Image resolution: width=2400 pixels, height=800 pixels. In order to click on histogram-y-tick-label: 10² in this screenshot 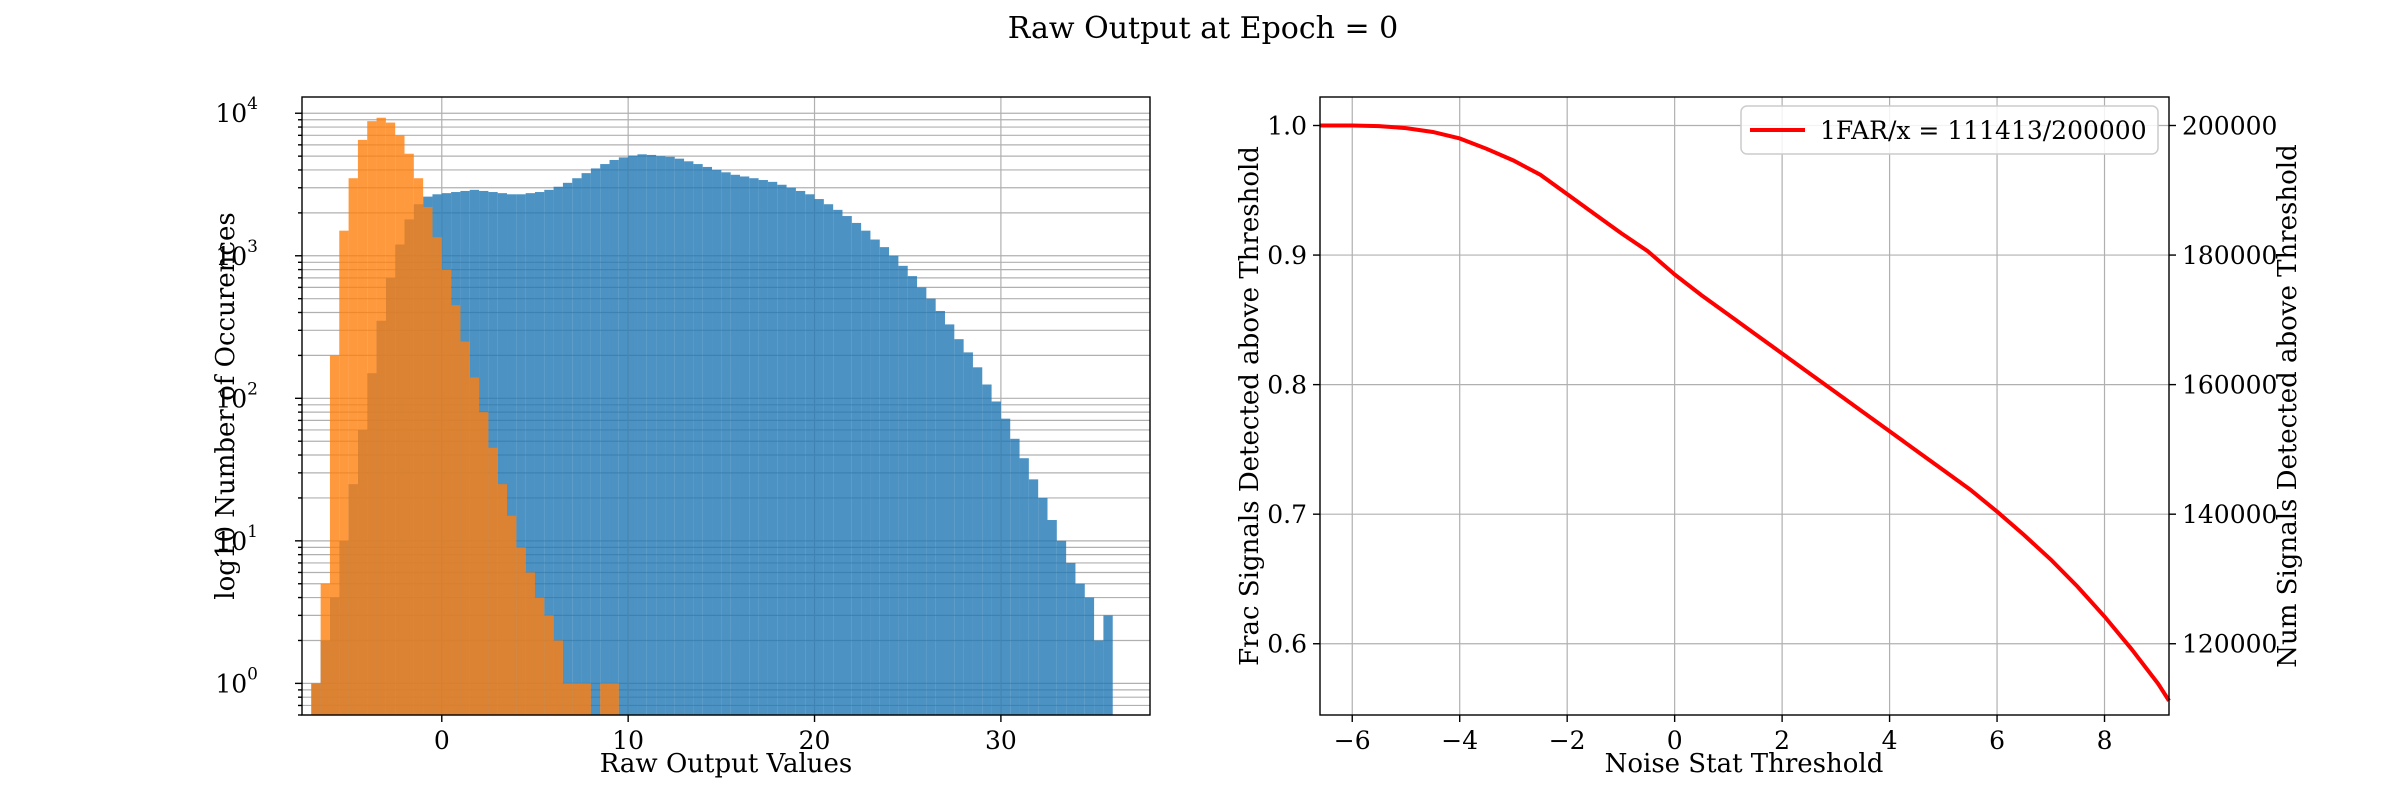, I will do `click(236, 396)`.